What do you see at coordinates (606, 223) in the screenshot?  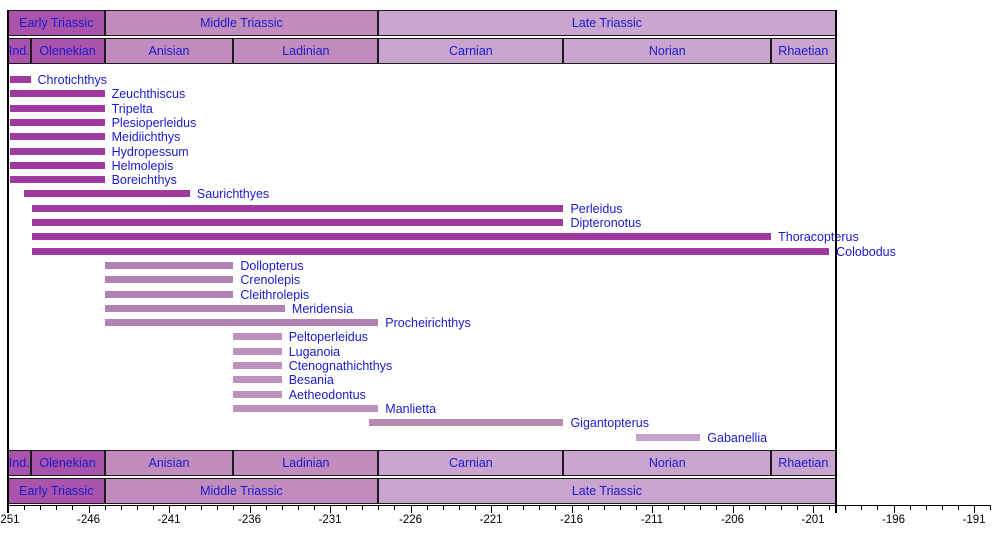 I see `taxon-name: Dipteronotus` at bounding box center [606, 223].